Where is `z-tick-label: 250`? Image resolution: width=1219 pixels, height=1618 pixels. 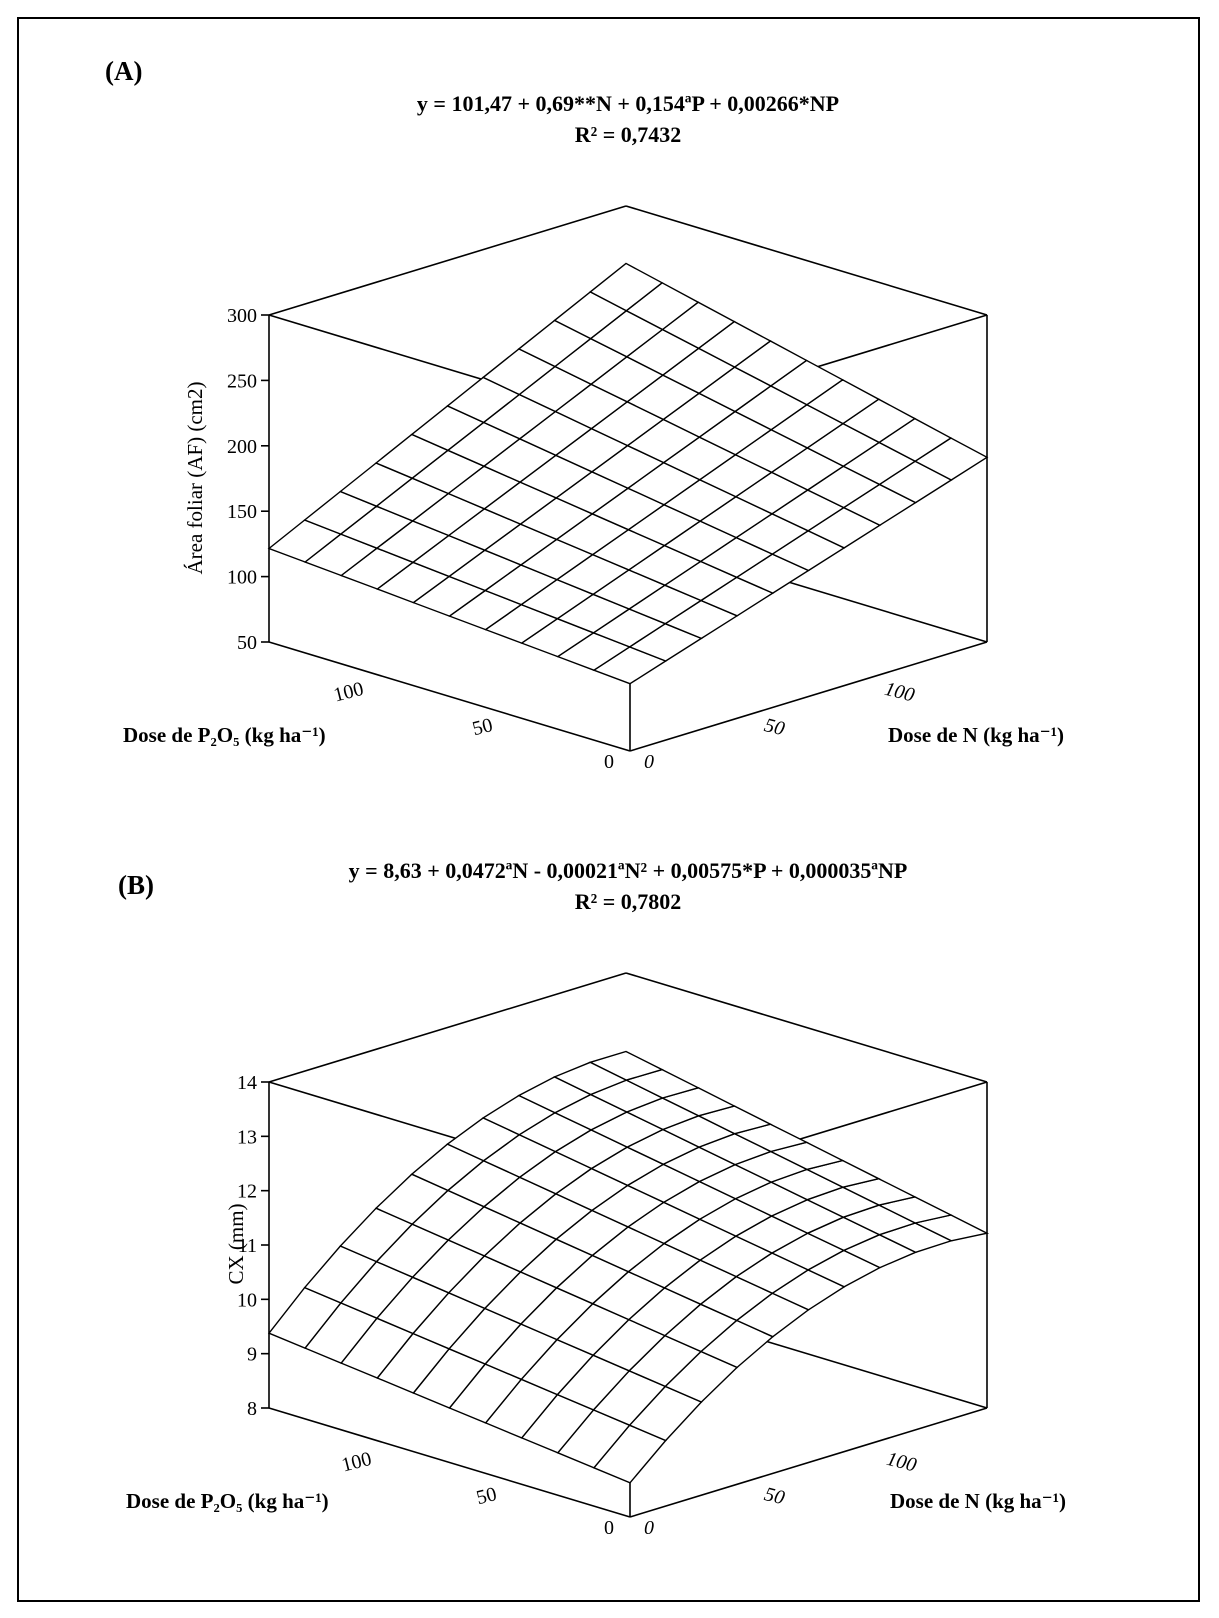 z-tick-label: 250 is located at coordinates (242, 381).